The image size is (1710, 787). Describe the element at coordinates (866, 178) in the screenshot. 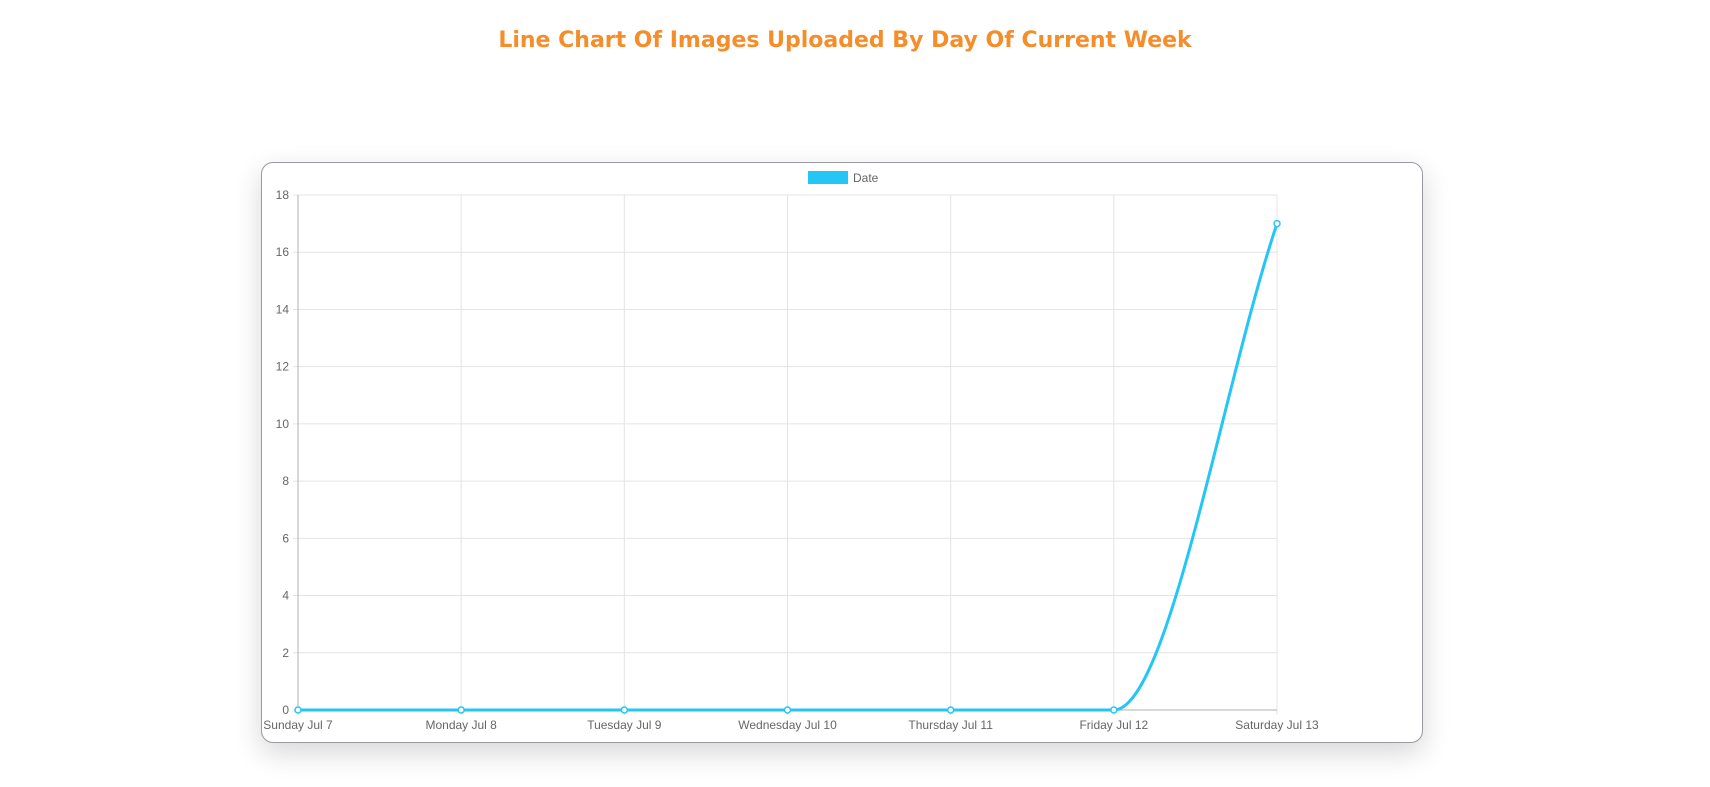

I see `legend-label: Date` at that location.